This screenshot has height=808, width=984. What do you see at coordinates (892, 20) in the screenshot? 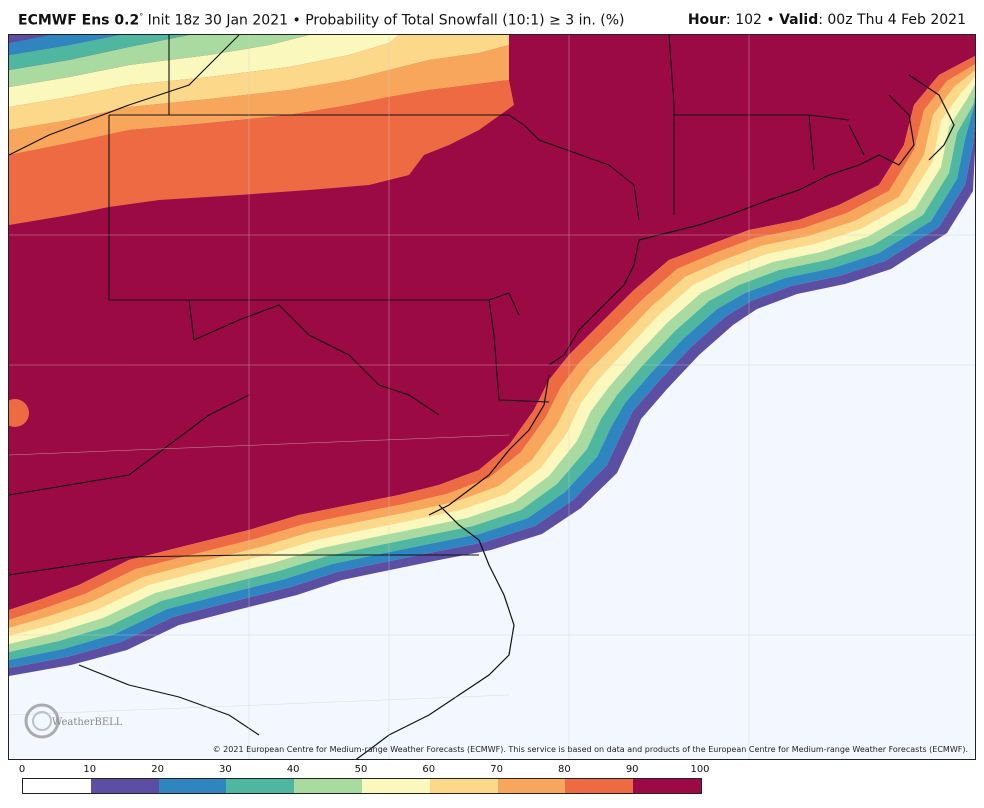
I see `valid-value: : 00z Thu 4 Feb 2021` at bounding box center [892, 20].